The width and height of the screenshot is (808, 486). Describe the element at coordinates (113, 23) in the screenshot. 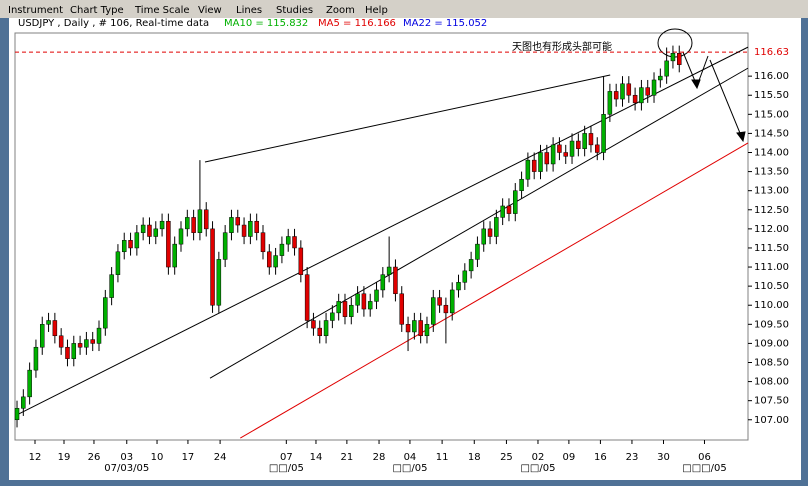

I see `chart-title: USDJPY , Daily , # 106, Real-time data` at that location.